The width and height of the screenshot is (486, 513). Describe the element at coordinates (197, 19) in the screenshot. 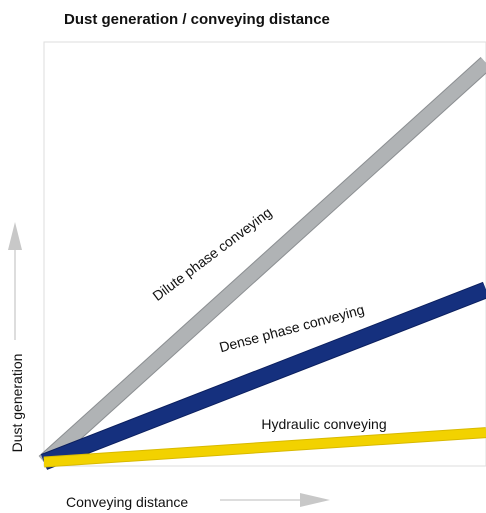

I see `chart-title: Dust generation / conveying distance` at that location.